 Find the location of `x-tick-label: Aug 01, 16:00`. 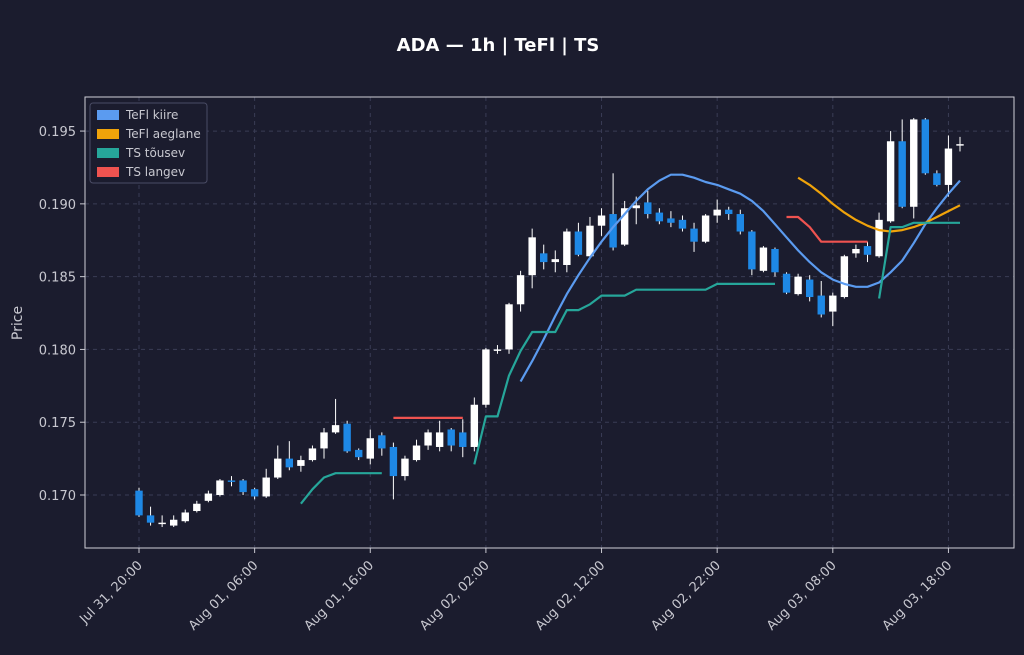

x-tick-label: Aug 01, 16:00 is located at coordinates (340, 596).